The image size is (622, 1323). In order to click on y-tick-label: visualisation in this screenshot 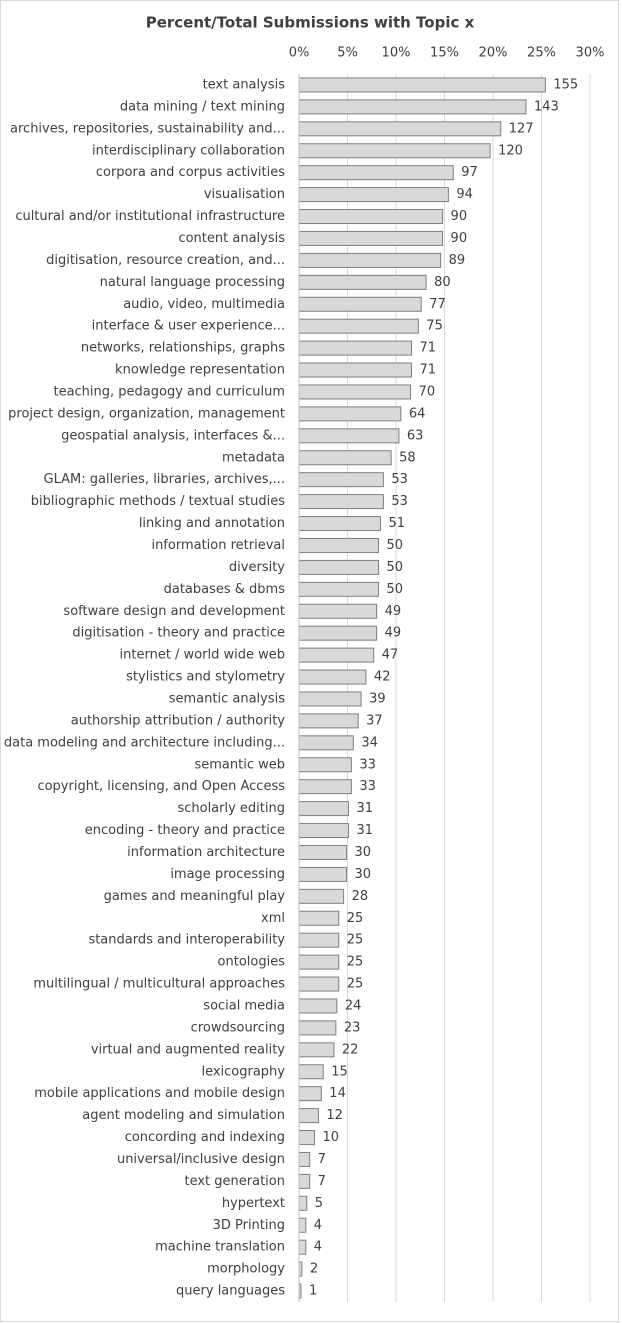, I will do `click(244, 194)`.